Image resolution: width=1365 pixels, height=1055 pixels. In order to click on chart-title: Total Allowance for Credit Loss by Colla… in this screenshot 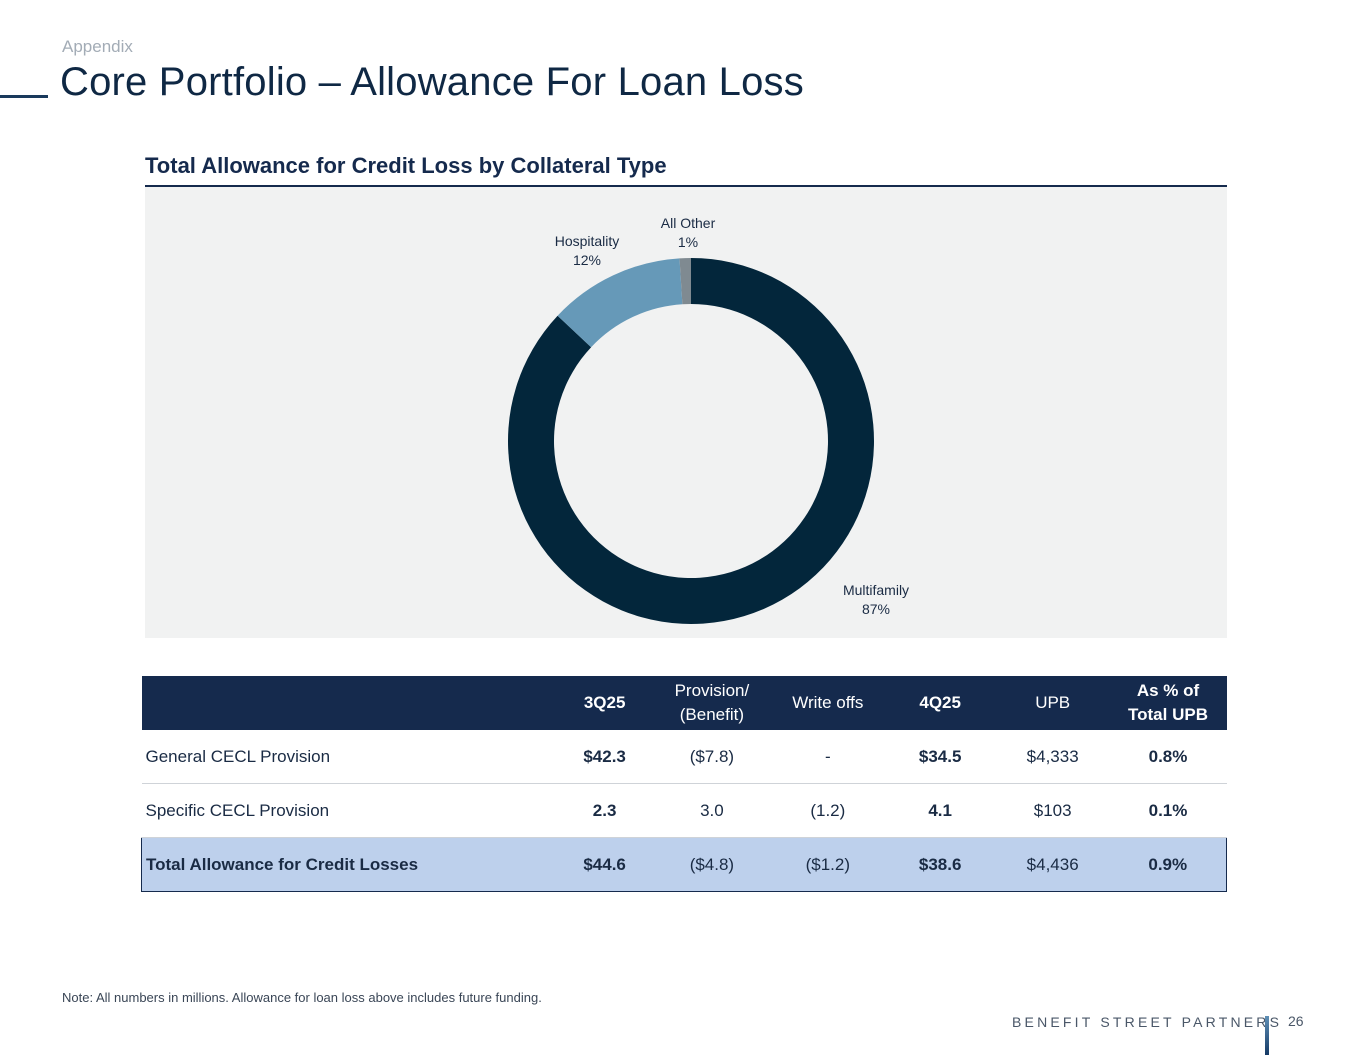, I will do `click(406, 165)`.